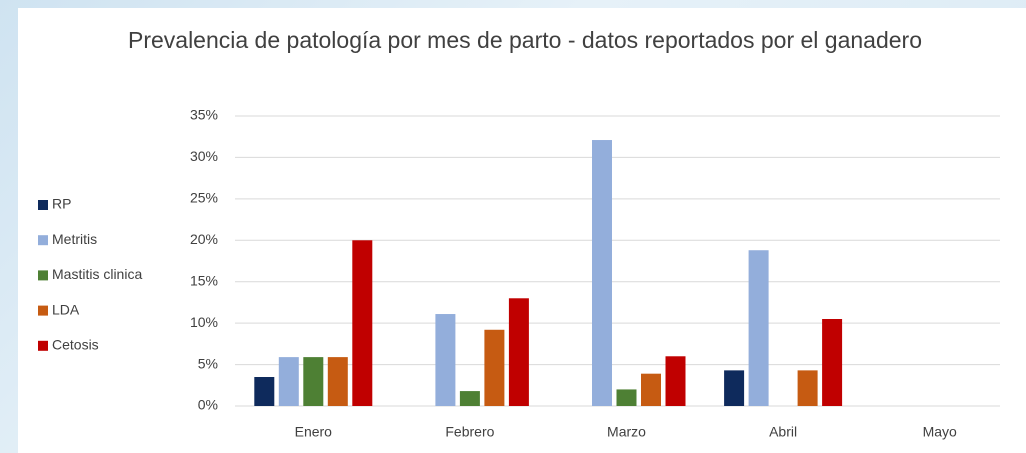  Describe the element at coordinates (783, 432) in the screenshot. I see `x-tick-label: Abril` at that location.